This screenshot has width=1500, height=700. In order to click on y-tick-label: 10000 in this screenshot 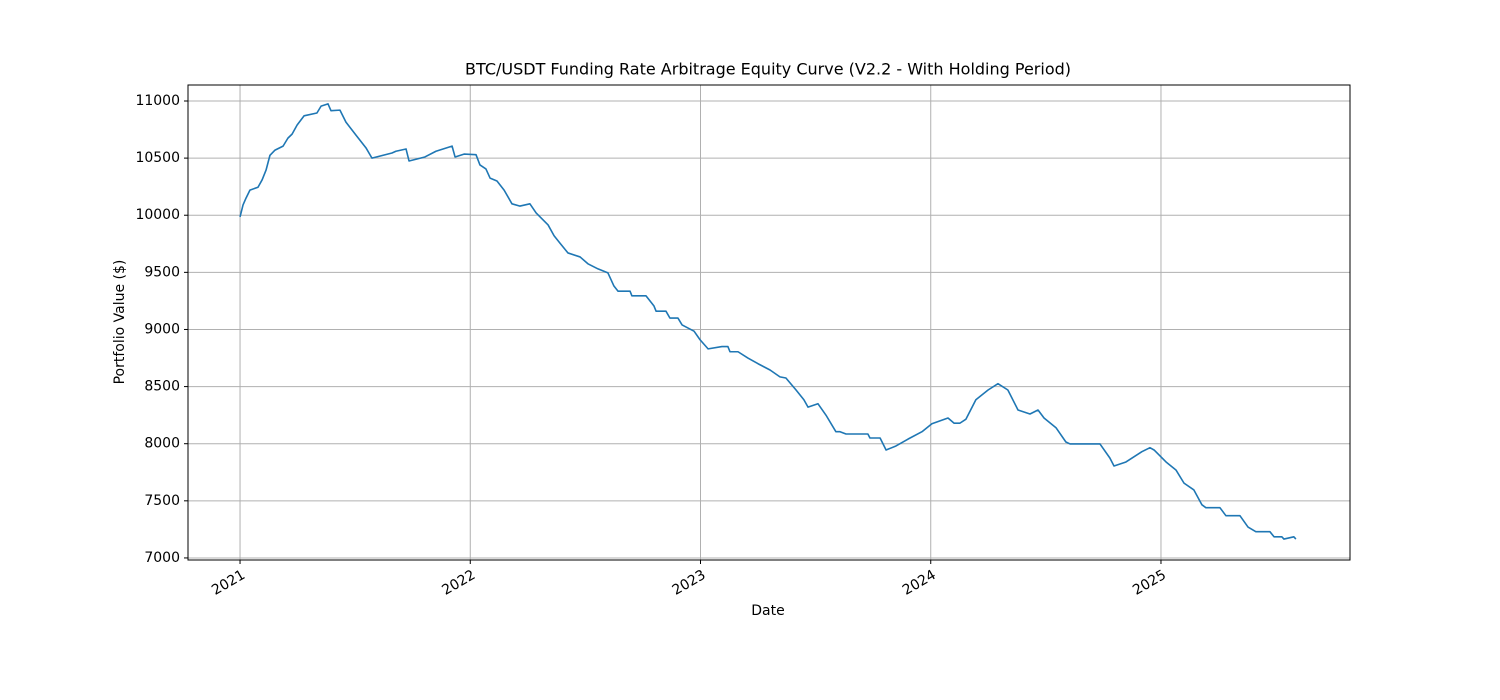, I will do `click(157, 215)`.